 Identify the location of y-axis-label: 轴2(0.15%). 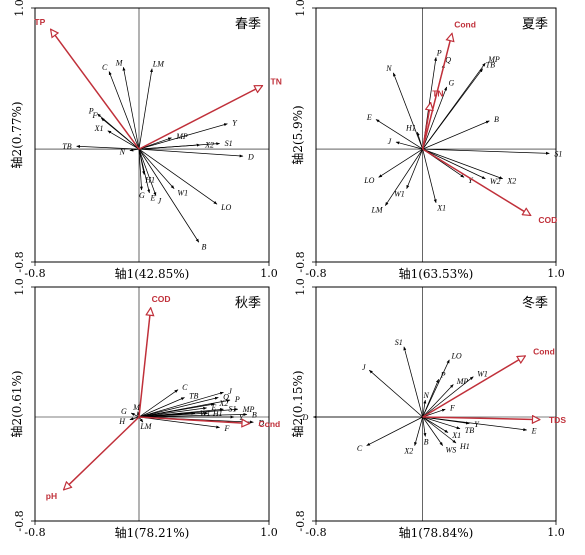
(297, 403).